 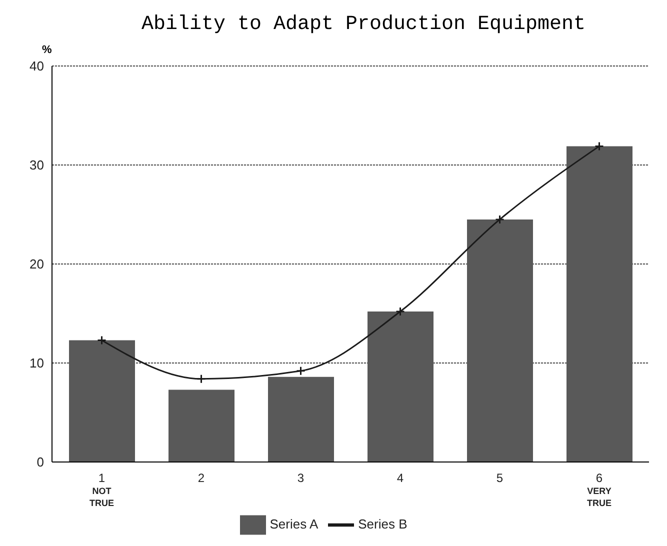 What do you see at coordinates (500, 478) in the screenshot?
I see `x-tick-label: 5` at bounding box center [500, 478].